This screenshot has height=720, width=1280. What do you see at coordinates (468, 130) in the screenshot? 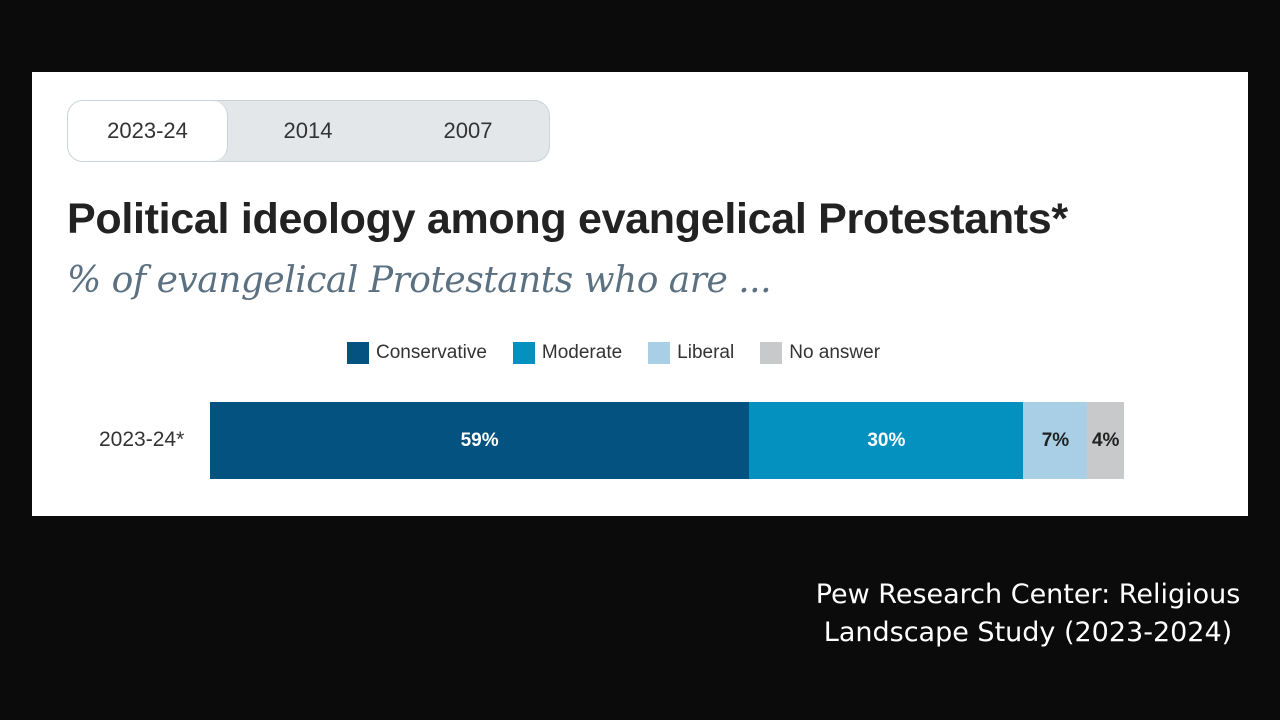
I see `tab-2007: 2007` at bounding box center [468, 130].